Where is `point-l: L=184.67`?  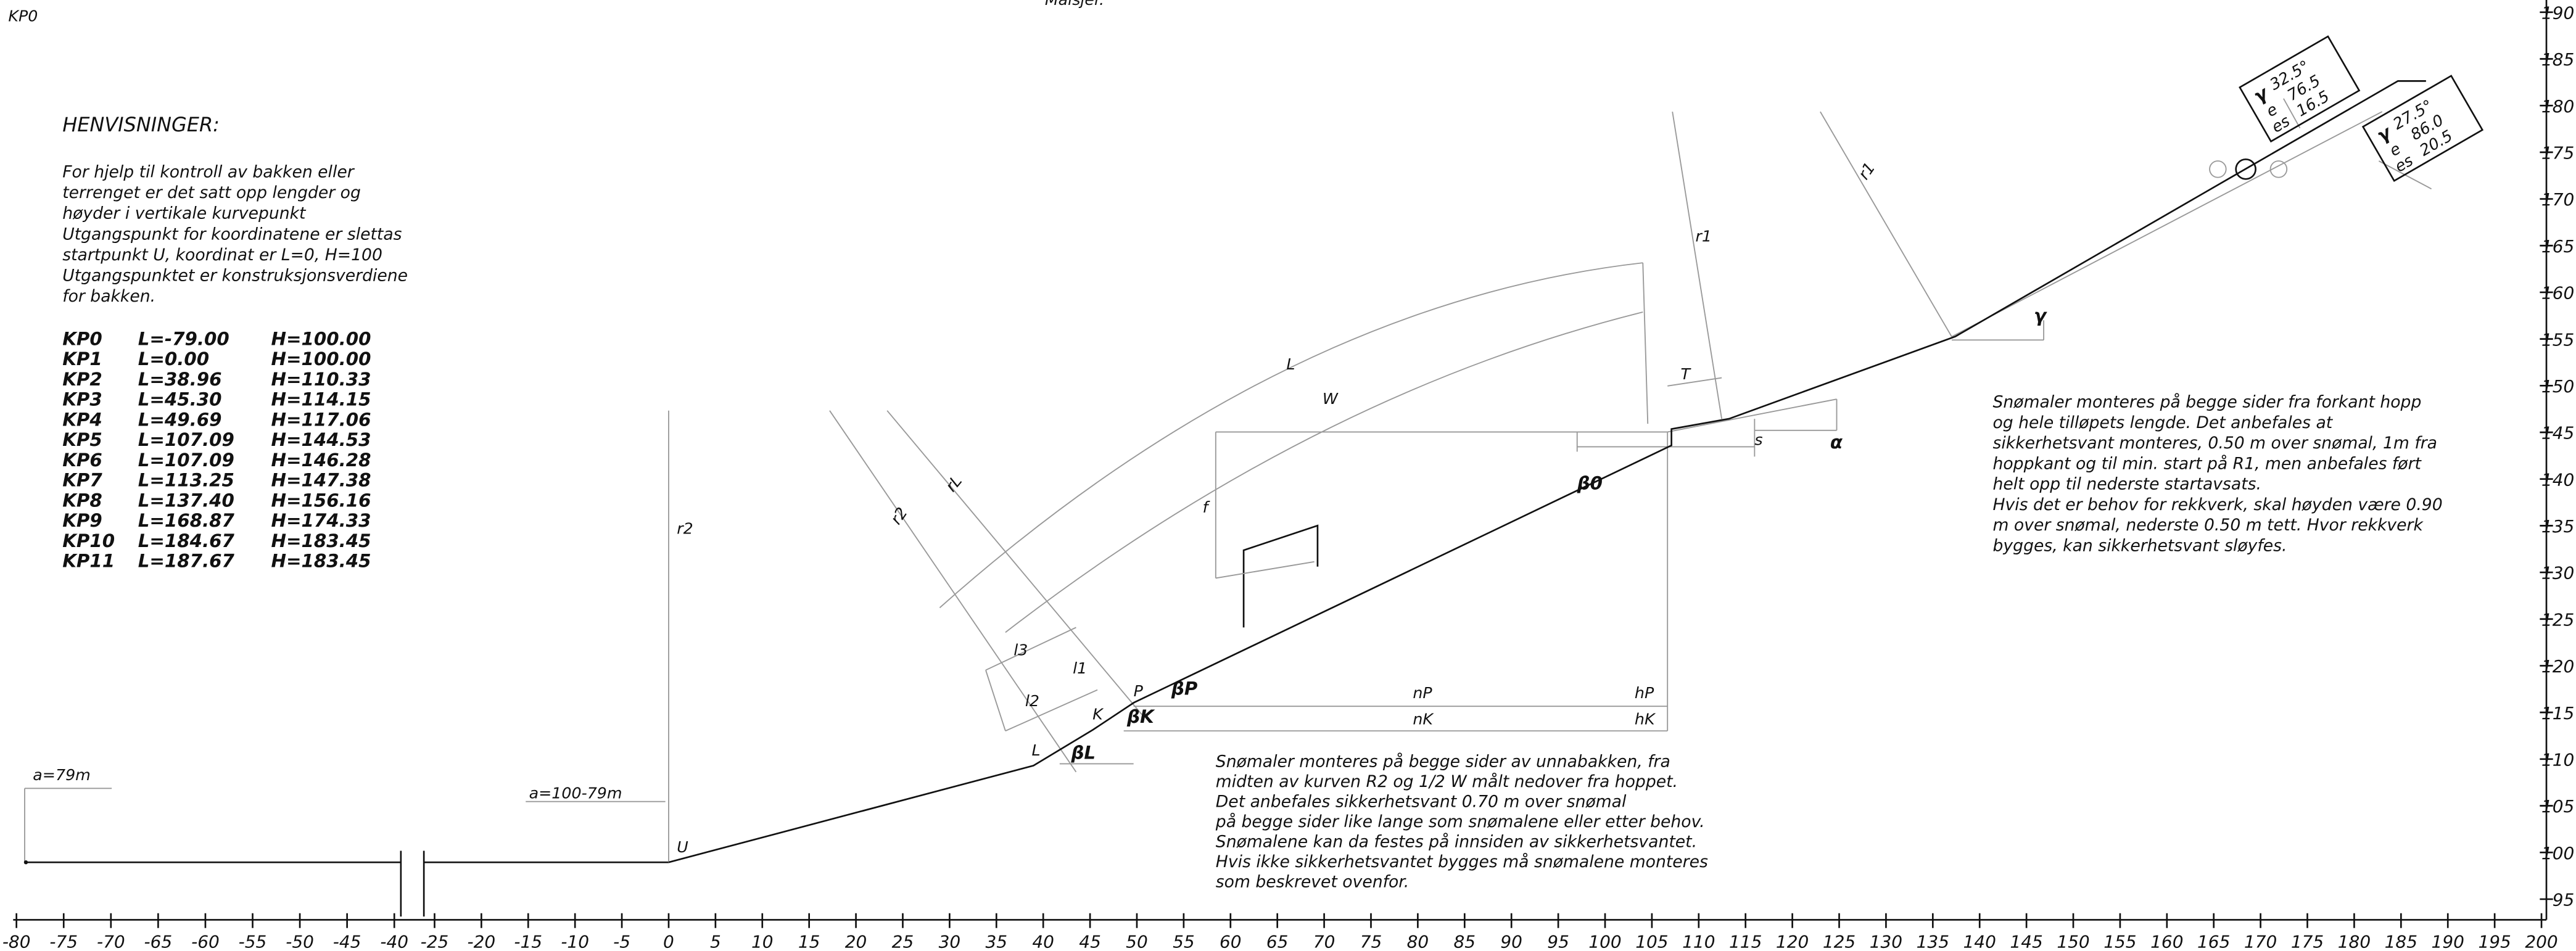
point-l: L=184.67 is located at coordinates (186, 540).